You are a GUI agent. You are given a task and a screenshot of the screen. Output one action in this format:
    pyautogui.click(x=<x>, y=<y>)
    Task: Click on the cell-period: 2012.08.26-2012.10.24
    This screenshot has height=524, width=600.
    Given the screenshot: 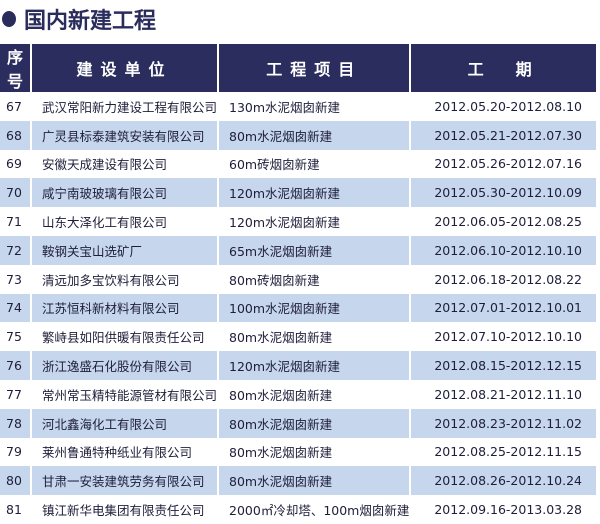 What is the action you would take?
    pyautogui.click(x=503, y=481)
    